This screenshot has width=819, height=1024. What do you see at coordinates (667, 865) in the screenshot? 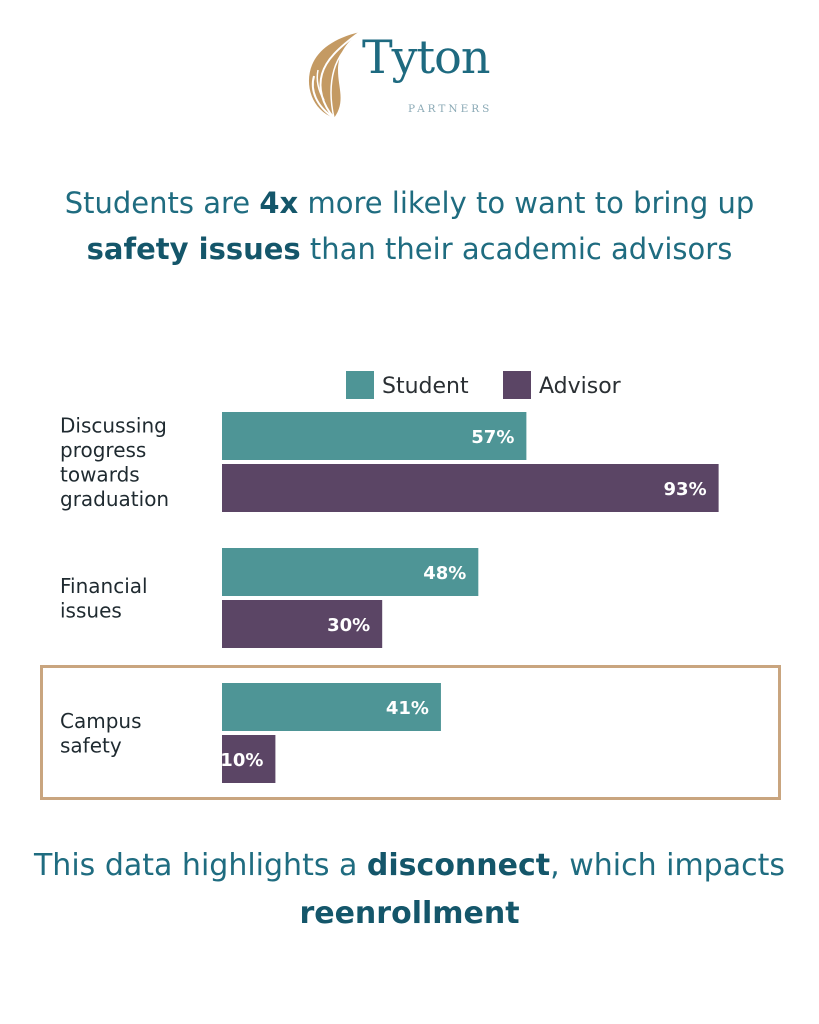
I see `footer-text: , which impacts` at bounding box center [667, 865].